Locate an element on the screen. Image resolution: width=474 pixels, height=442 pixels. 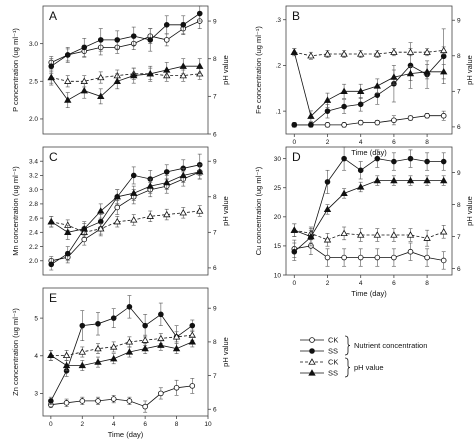
y-tick-label: 30 is located at coordinates (278, 159).